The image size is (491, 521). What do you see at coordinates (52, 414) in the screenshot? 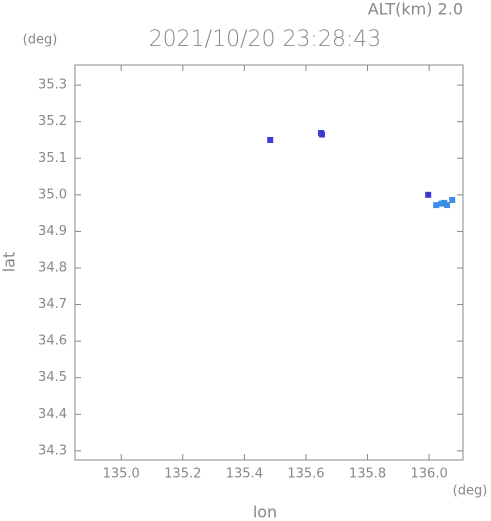
I see `y-tick-label: 34.4` at bounding box center [52, 414].